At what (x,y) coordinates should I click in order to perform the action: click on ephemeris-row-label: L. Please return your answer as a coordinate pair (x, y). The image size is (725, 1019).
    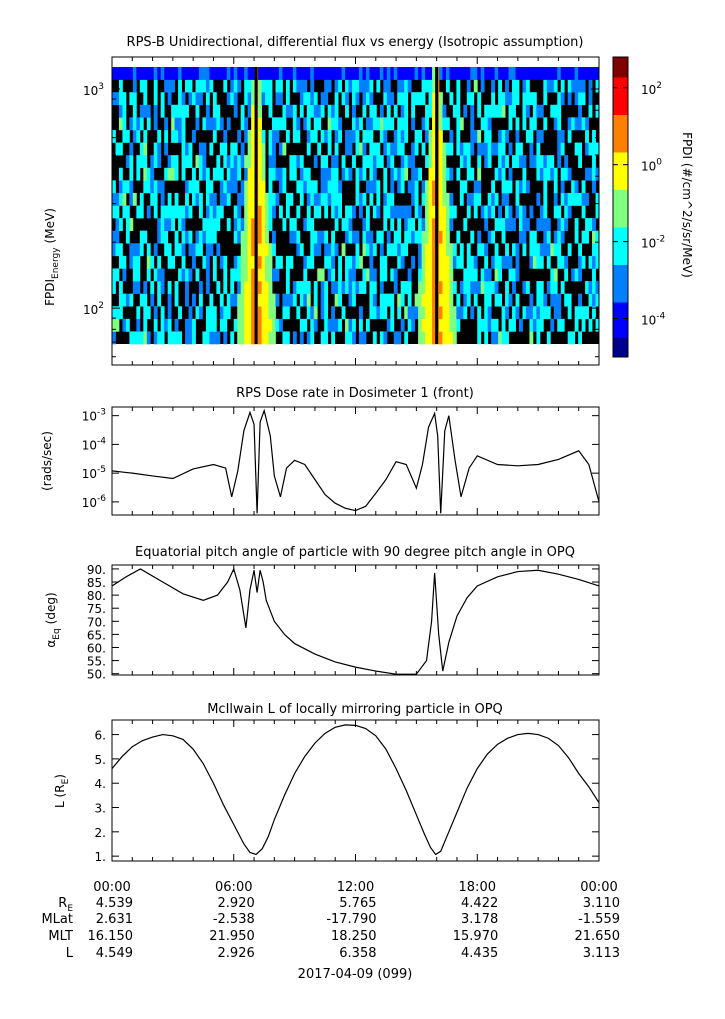
    Looking at the image, I should click on (70, 953).